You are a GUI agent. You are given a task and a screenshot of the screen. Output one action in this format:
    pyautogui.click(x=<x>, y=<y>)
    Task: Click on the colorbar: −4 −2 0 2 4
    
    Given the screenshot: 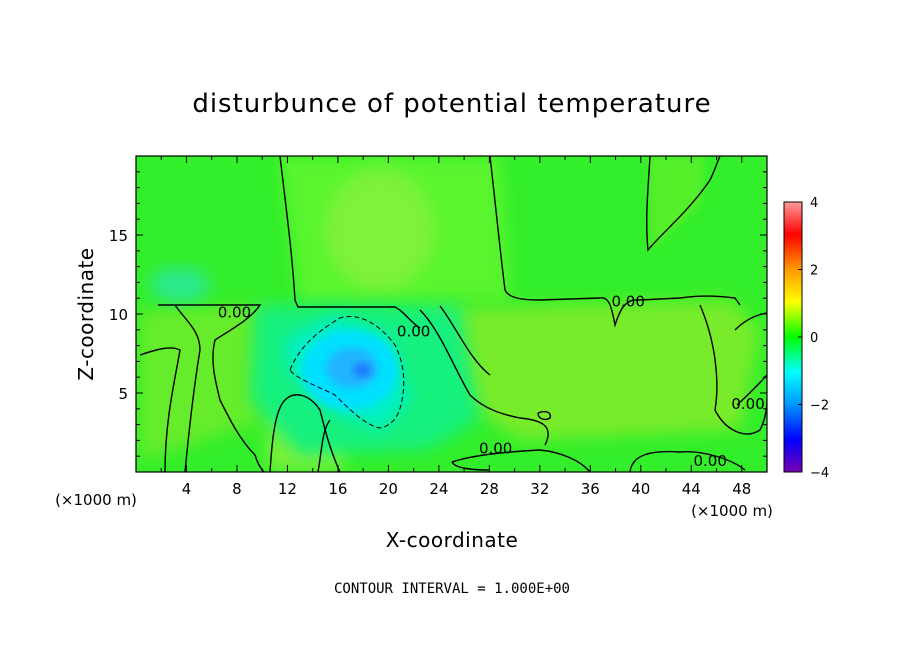 What is the action you would take?
    pyautogui.click(x=806, y=338)
    